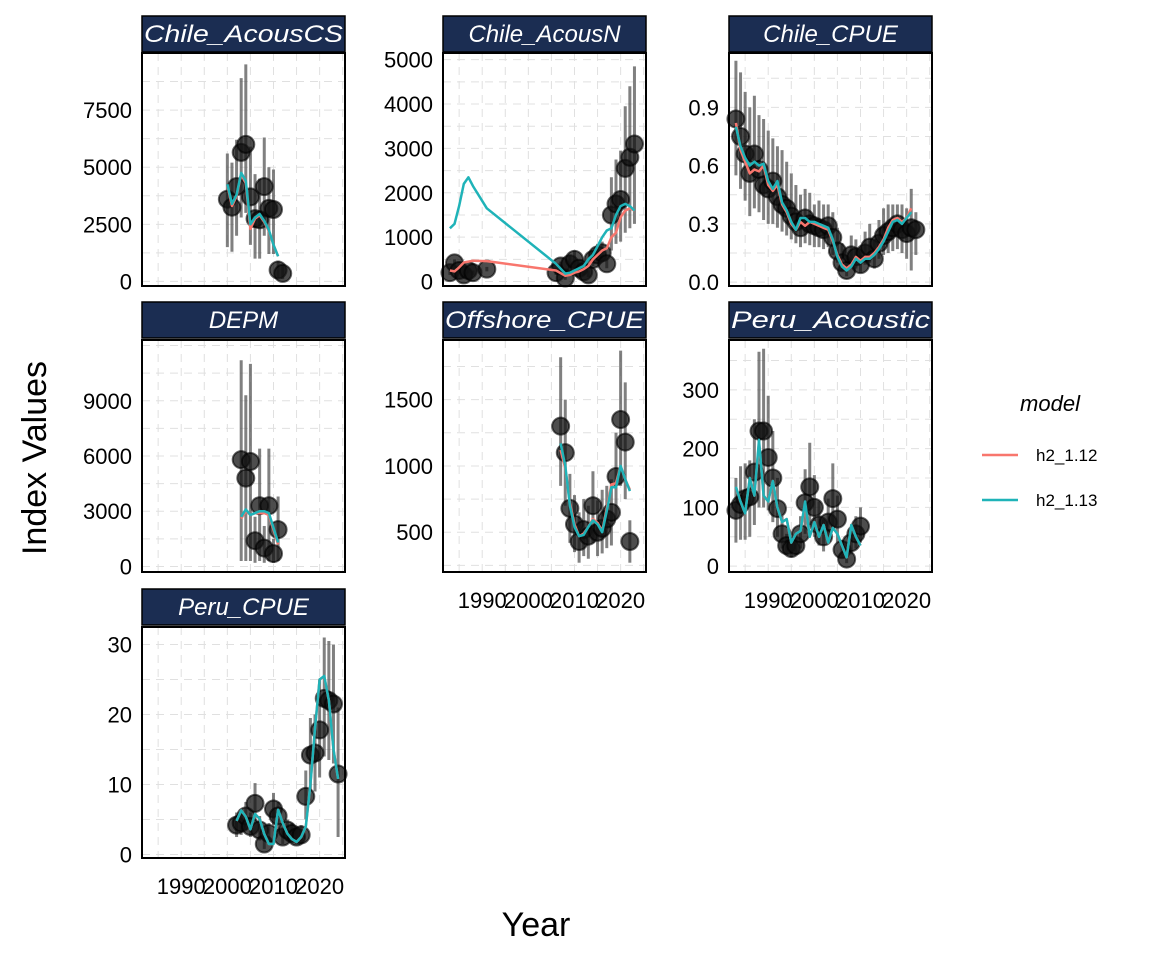 The height and width of the screenshot is (960, 1152). Describe the element at coordinates (1050, 403) in the screenshot. I see `legend-title: model` at that location.